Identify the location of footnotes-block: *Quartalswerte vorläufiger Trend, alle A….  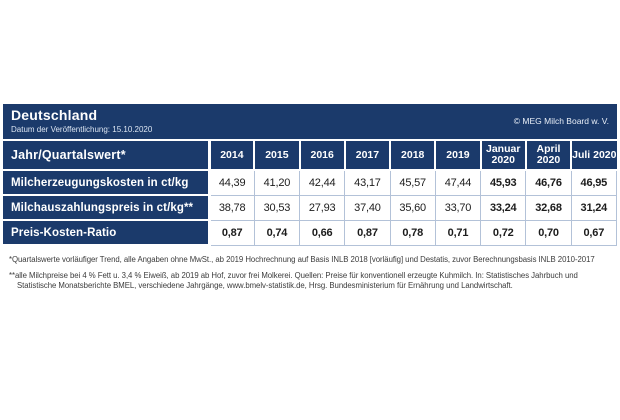
(310, 273).